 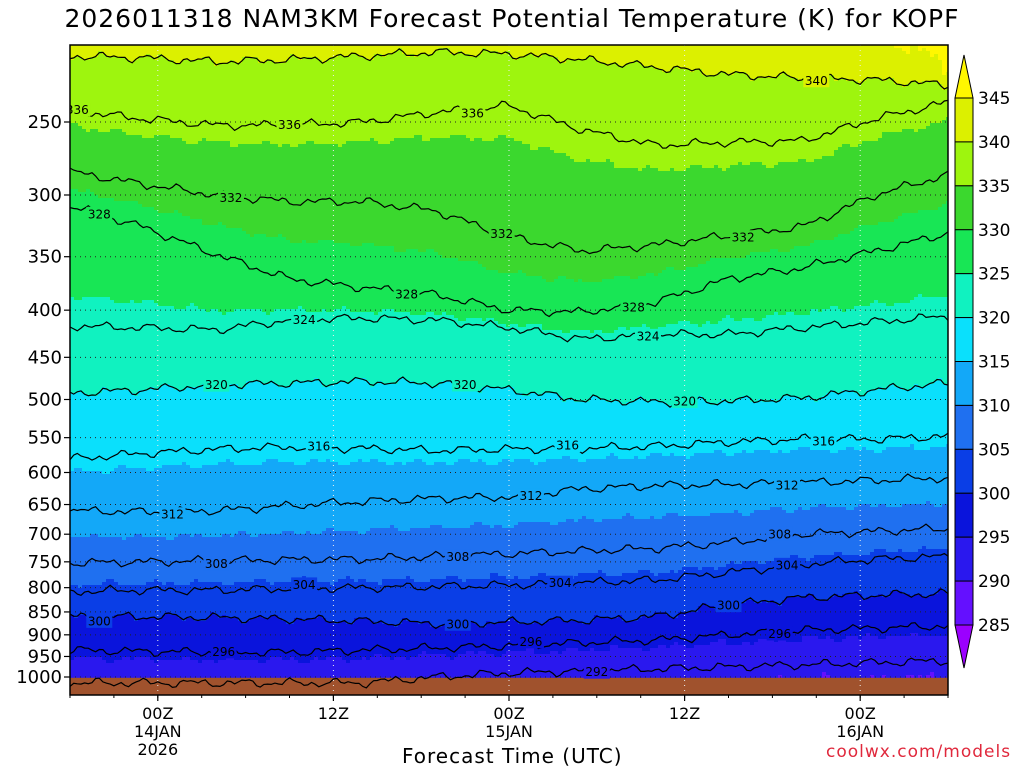 I want to click on x-axis-label: Forecast Time (UTC), so click(x=512, y=756).